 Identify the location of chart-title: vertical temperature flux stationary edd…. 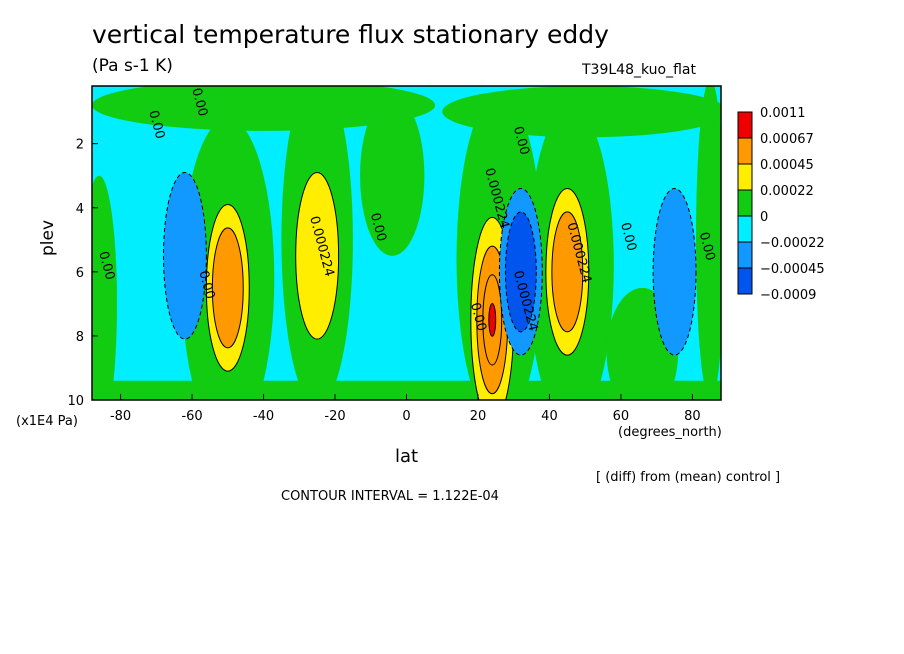
(350, 34).